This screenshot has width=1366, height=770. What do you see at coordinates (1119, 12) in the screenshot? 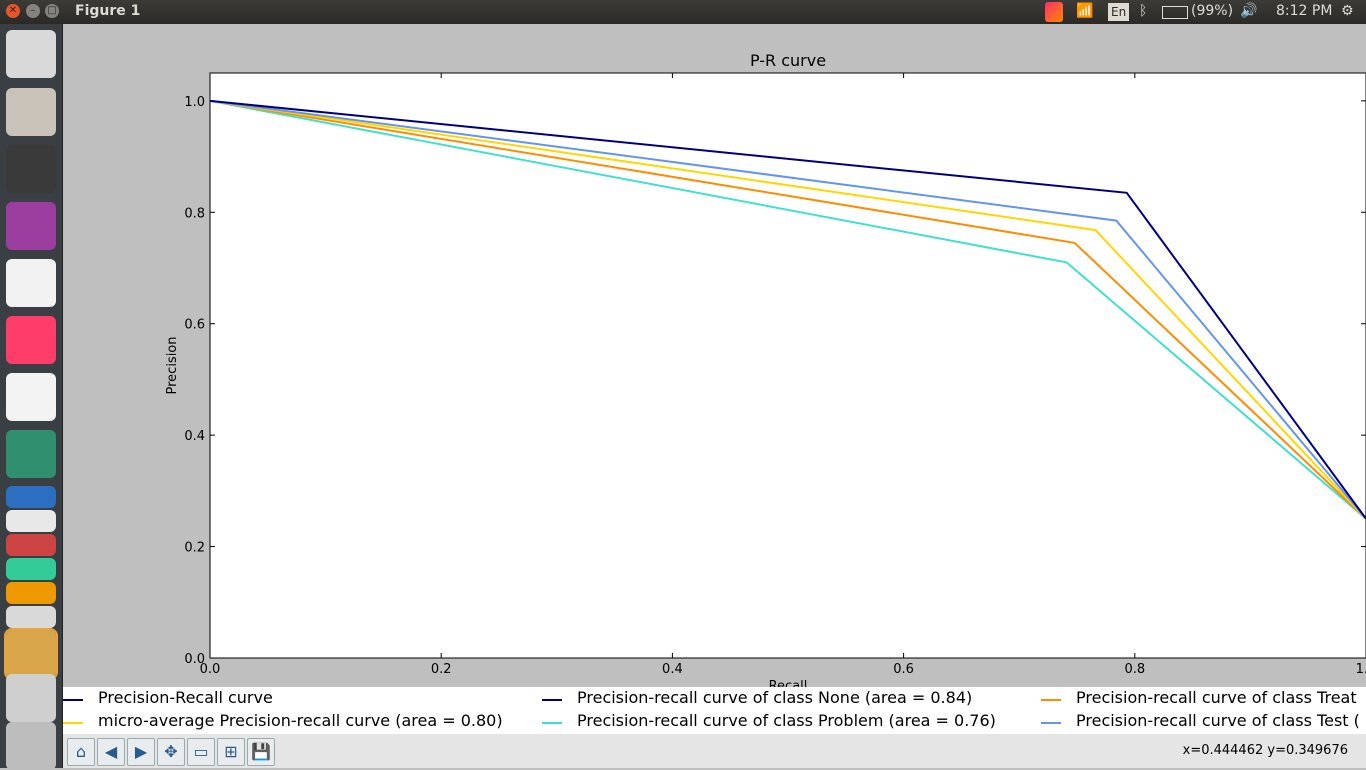
I see `keyboard-layout-indicator: En` at bounding box center [1119, 12].